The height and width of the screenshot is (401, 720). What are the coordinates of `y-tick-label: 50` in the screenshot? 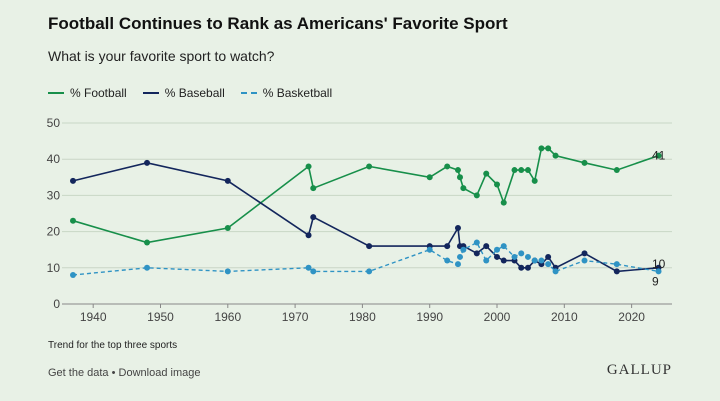 It's located at (54, 123).